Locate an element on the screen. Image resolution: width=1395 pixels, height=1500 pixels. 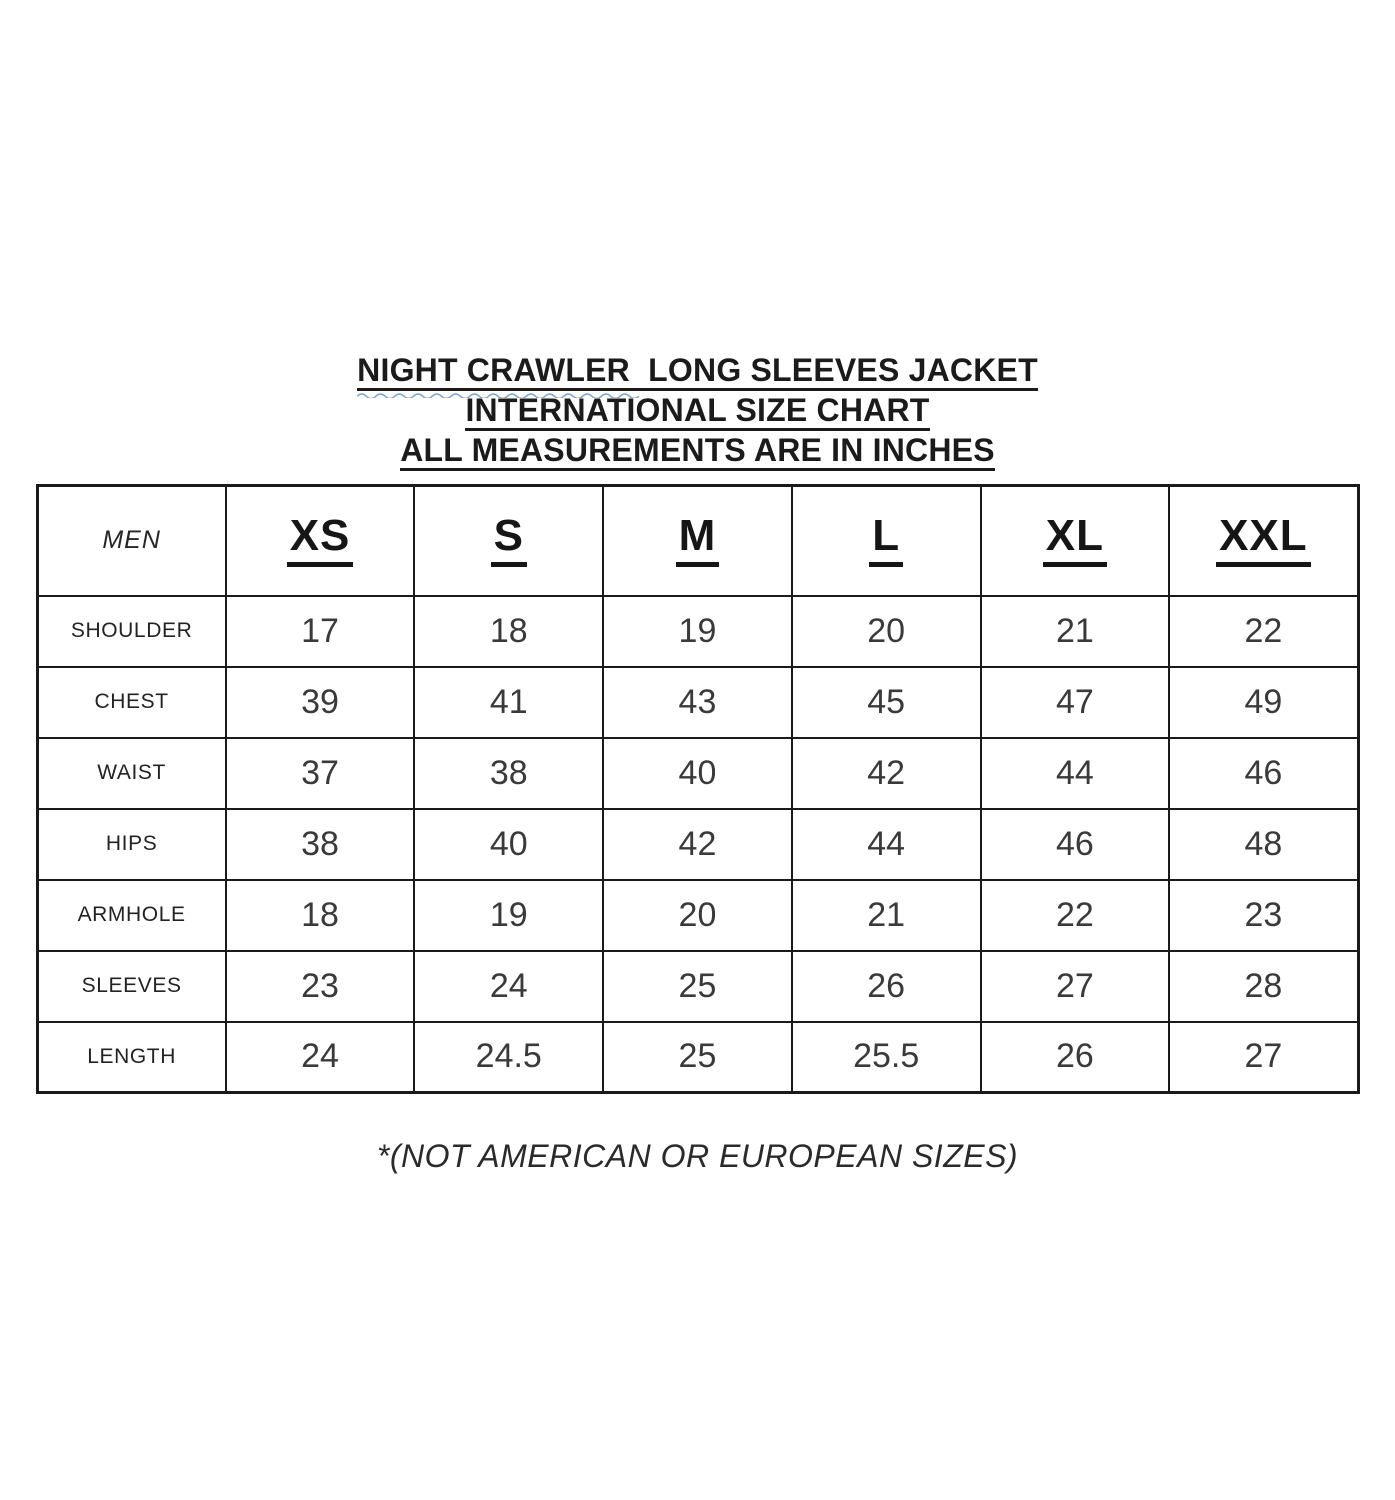
table-row-waist: WAIST 37 38 40 42 44 46 is located at coordinates (697, 773).